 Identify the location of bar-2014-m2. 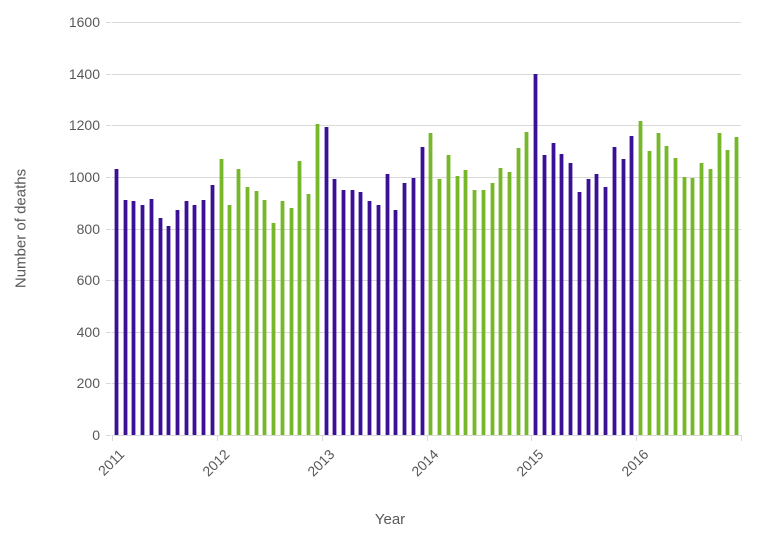
(440, 307).